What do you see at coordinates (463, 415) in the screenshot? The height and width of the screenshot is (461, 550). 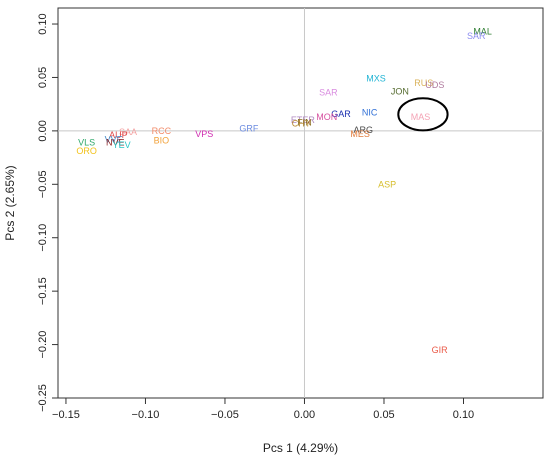 I see `x-tick-label: 0.10` at bounding box center [463, 415].